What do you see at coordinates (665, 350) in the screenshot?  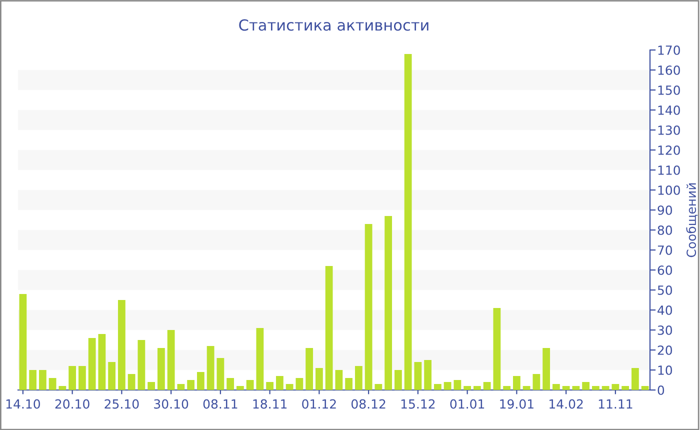 I see `y-tick-label: 20` at bounding box center [665, 350].